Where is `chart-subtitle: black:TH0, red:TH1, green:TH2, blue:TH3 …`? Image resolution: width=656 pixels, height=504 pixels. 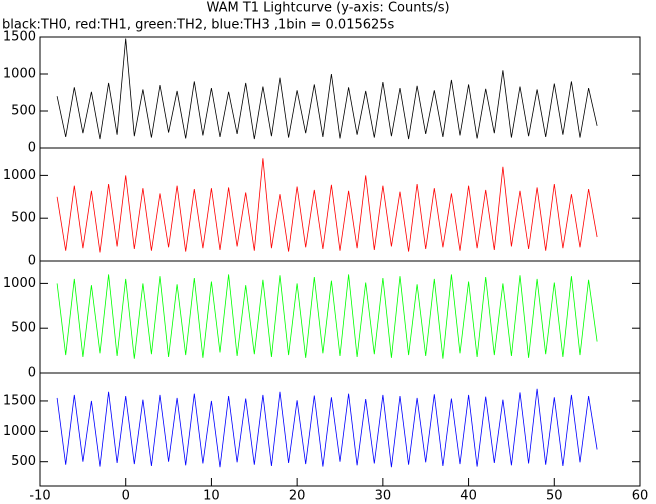
chart-subtitle: black:TH0, red:TH1, green:TH2, blue:TH3 … is located at coordinates (198, 25).